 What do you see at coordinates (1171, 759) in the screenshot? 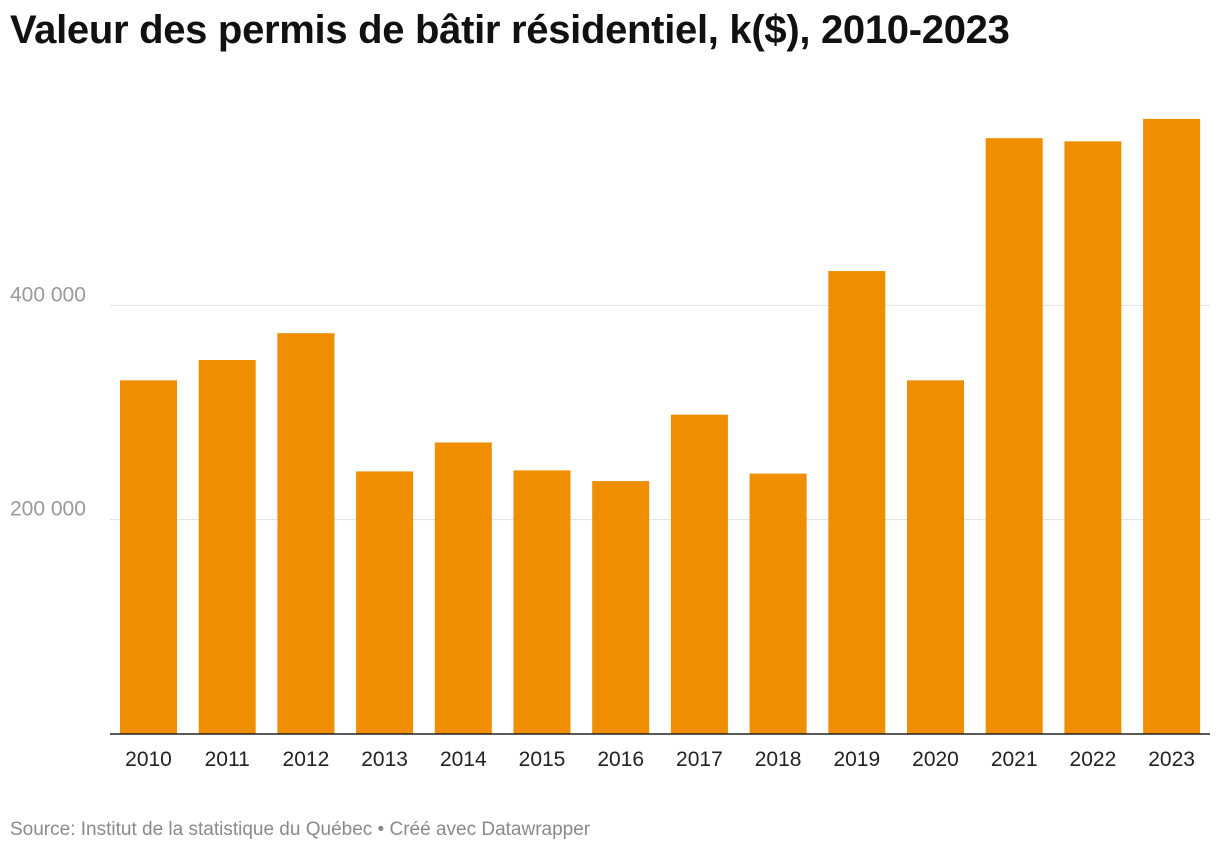
I see `x-tick-label: 2023` at bounding box center [1171, 759].